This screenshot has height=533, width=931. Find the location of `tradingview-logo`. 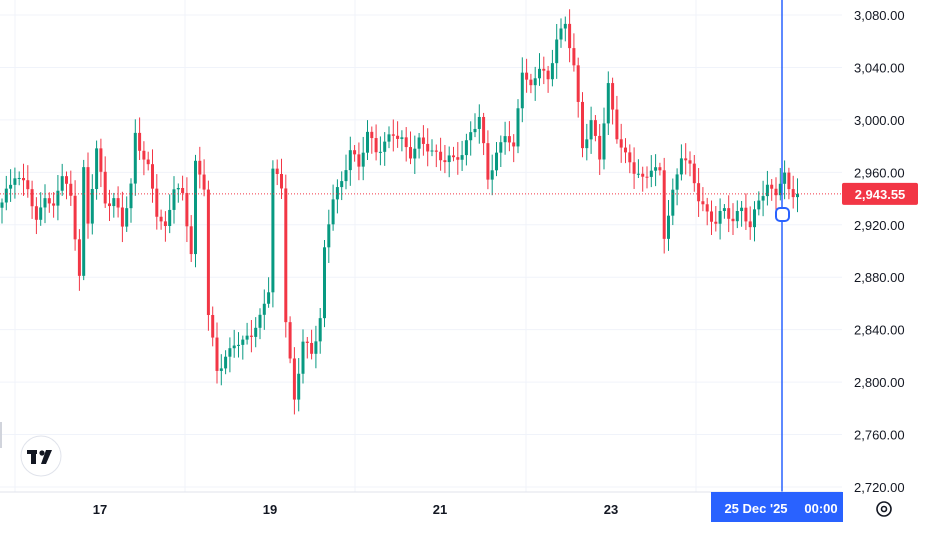

tradingview-logo is located at coordinates (41, 456).